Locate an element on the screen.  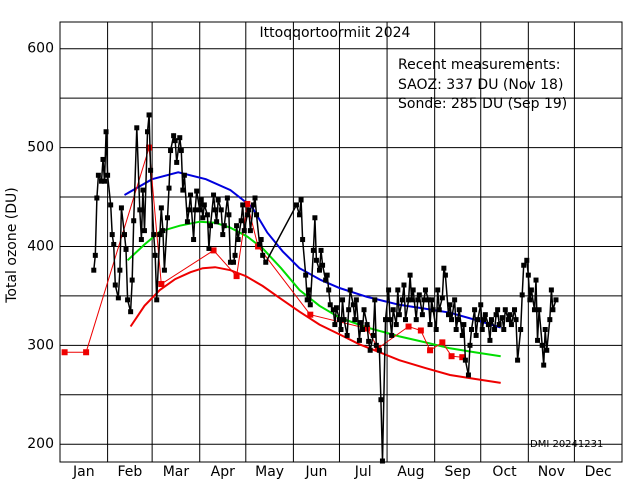
y-tick-label: 400 is located at coordinates (40, 246).